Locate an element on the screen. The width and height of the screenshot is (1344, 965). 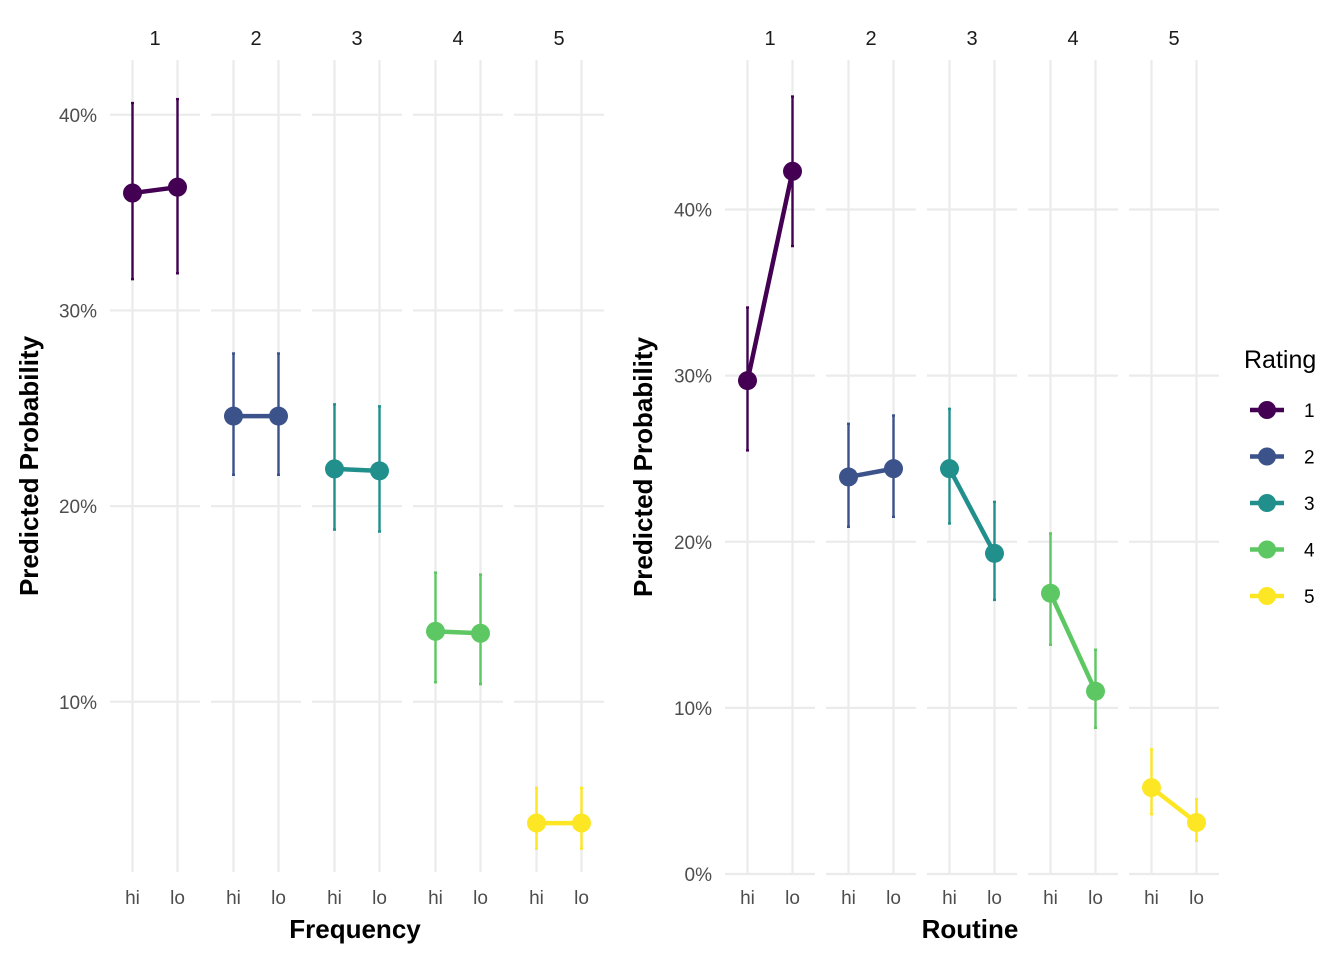
legend-label: 2 is located at coordinates (1309, 458).